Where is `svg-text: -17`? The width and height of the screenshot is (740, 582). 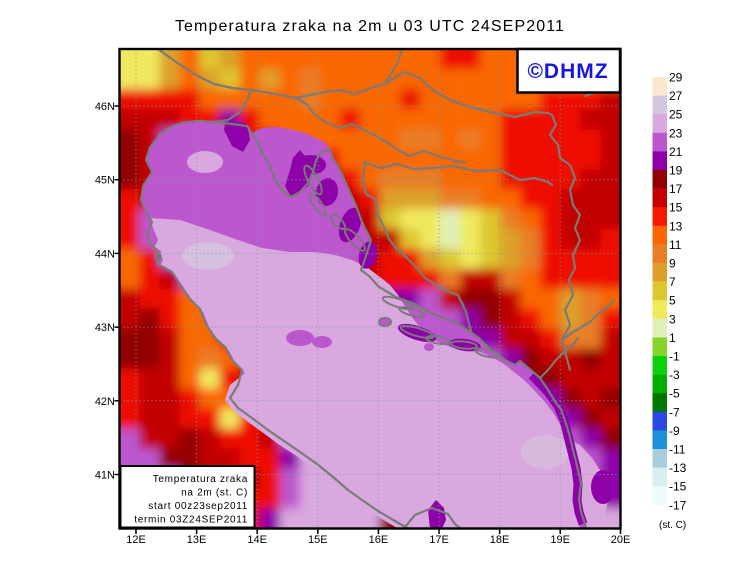
svg-text: -17 is located at coordinates (678, 505).